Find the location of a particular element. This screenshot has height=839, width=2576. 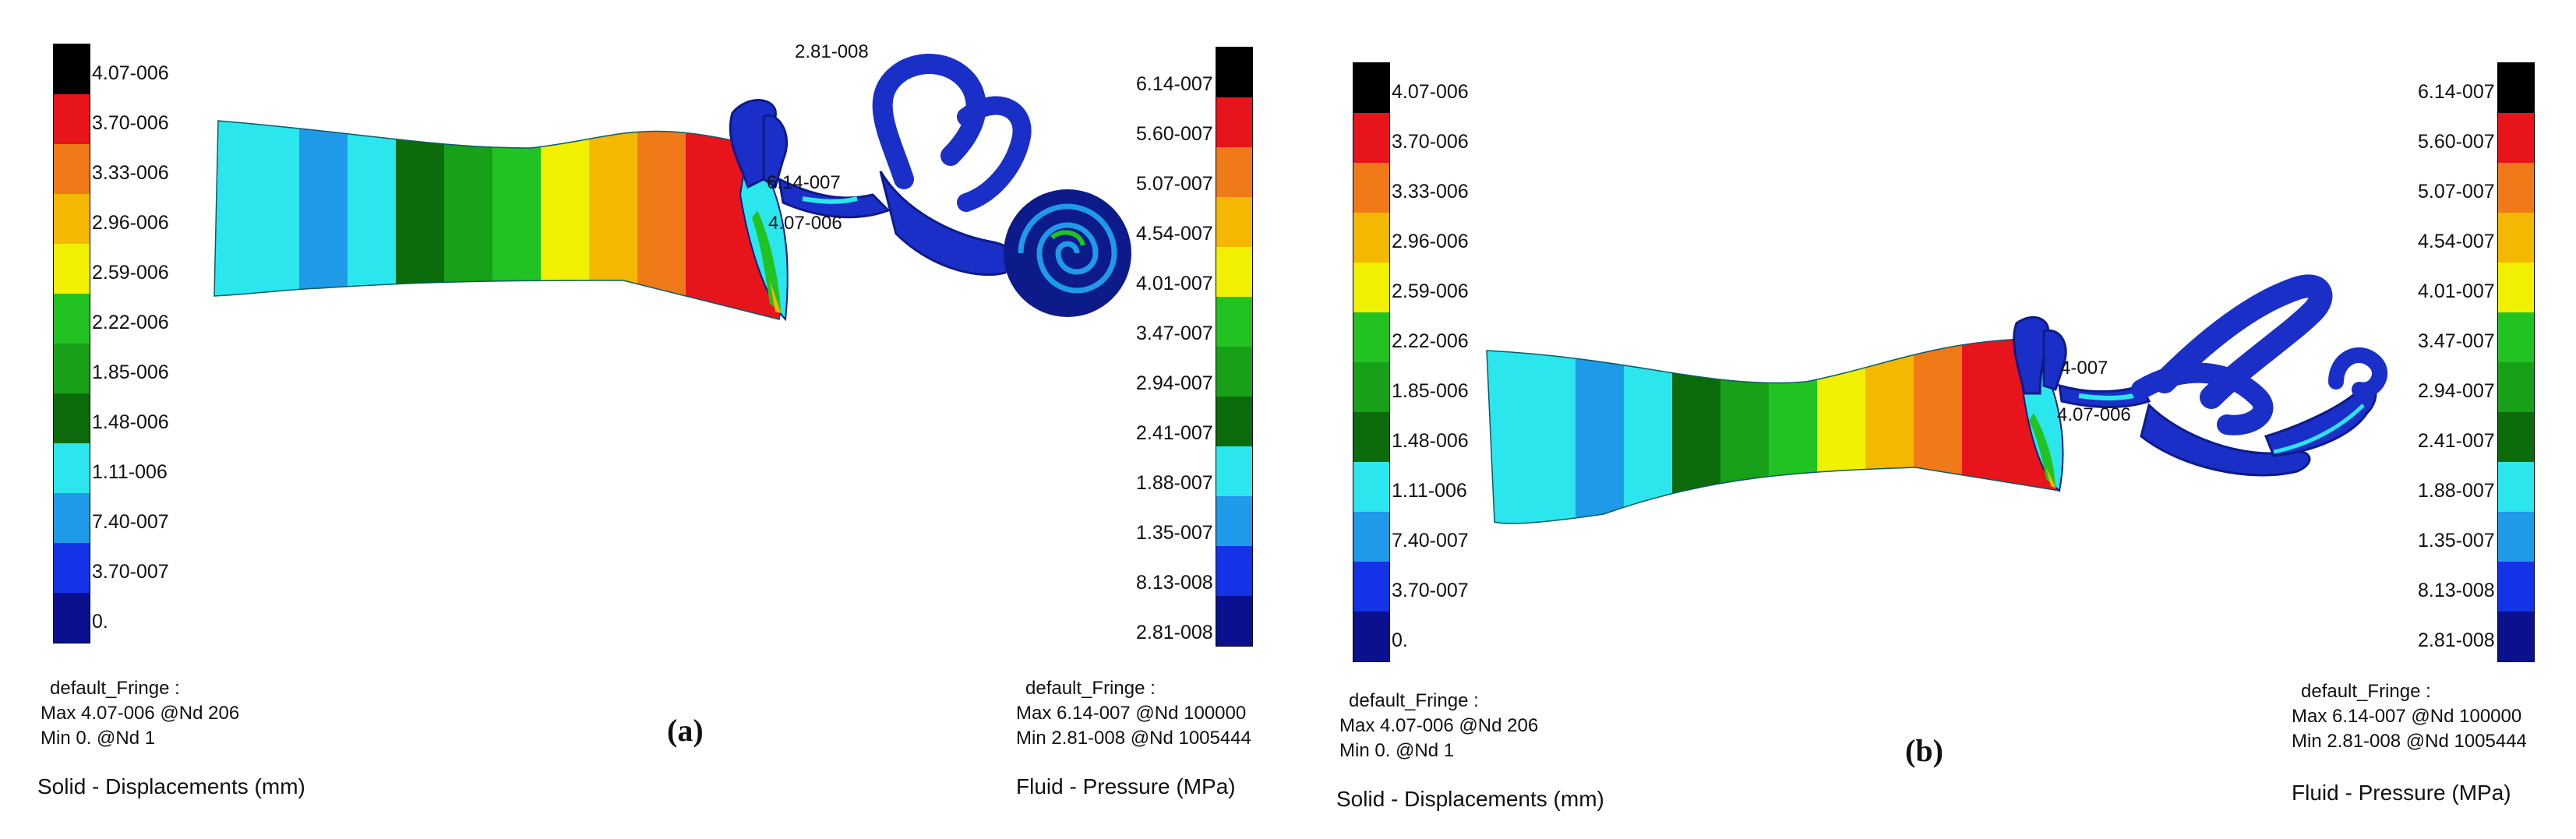

solid-colorbar is located at coordinates (1371, 362).